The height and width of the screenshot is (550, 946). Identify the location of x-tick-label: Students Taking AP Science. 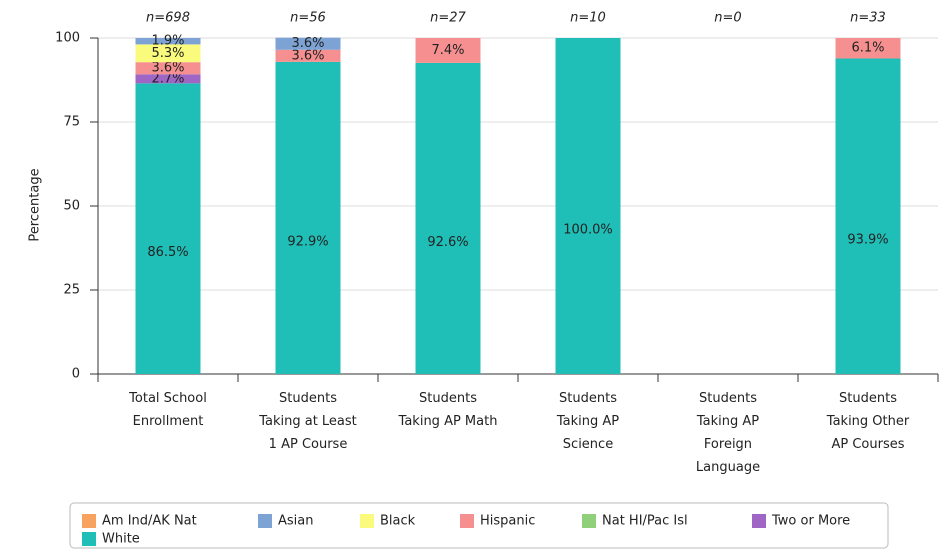
(587, 421).